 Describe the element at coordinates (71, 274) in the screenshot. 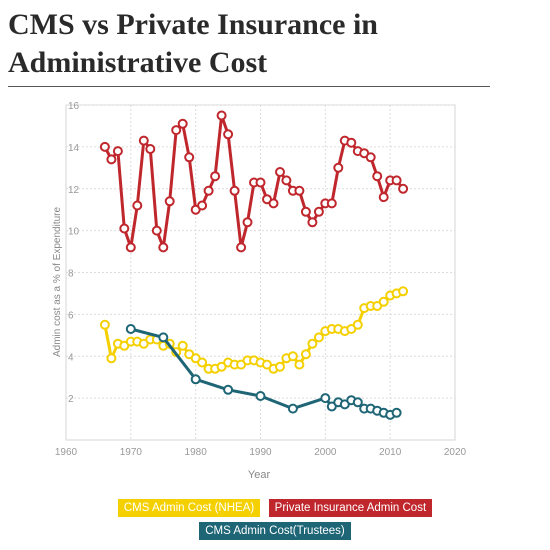

I see `y-tick-label: 8` at that location.